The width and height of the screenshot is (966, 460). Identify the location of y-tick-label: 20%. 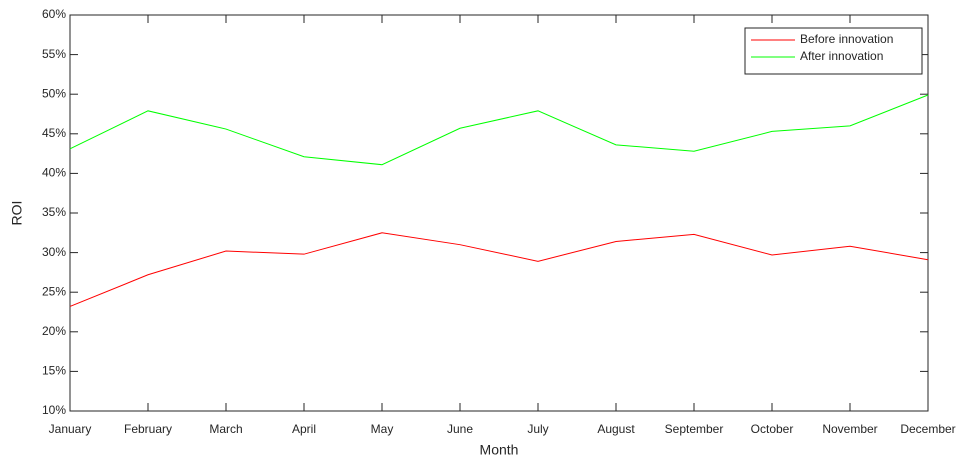
(54, 331).